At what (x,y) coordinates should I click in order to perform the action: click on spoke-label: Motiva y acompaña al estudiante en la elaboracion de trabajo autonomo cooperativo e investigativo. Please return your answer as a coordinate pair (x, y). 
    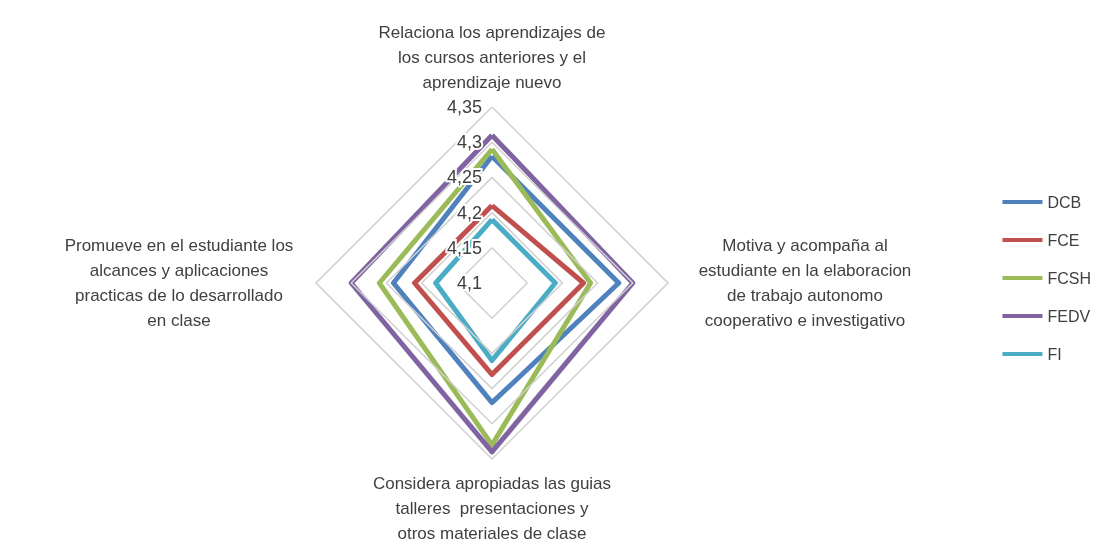
    Looking at the image, I should click on (805, 283).